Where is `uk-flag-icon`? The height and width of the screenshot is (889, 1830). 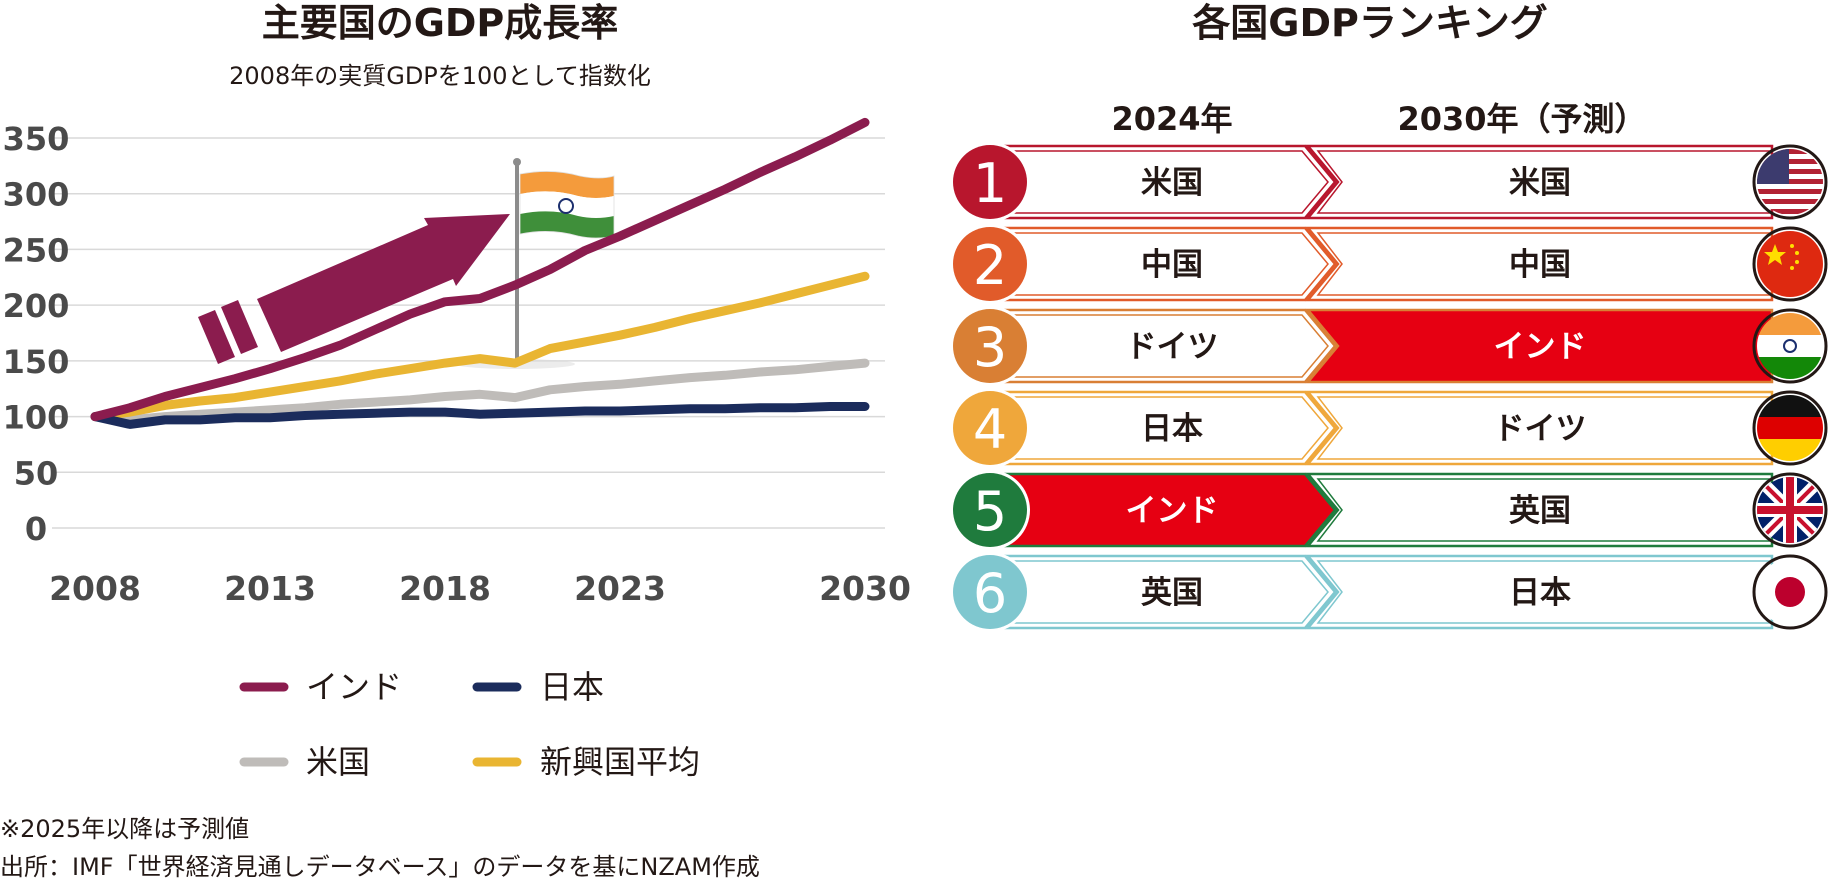 uk-flag-icon is located at coordinates (1790, 510).